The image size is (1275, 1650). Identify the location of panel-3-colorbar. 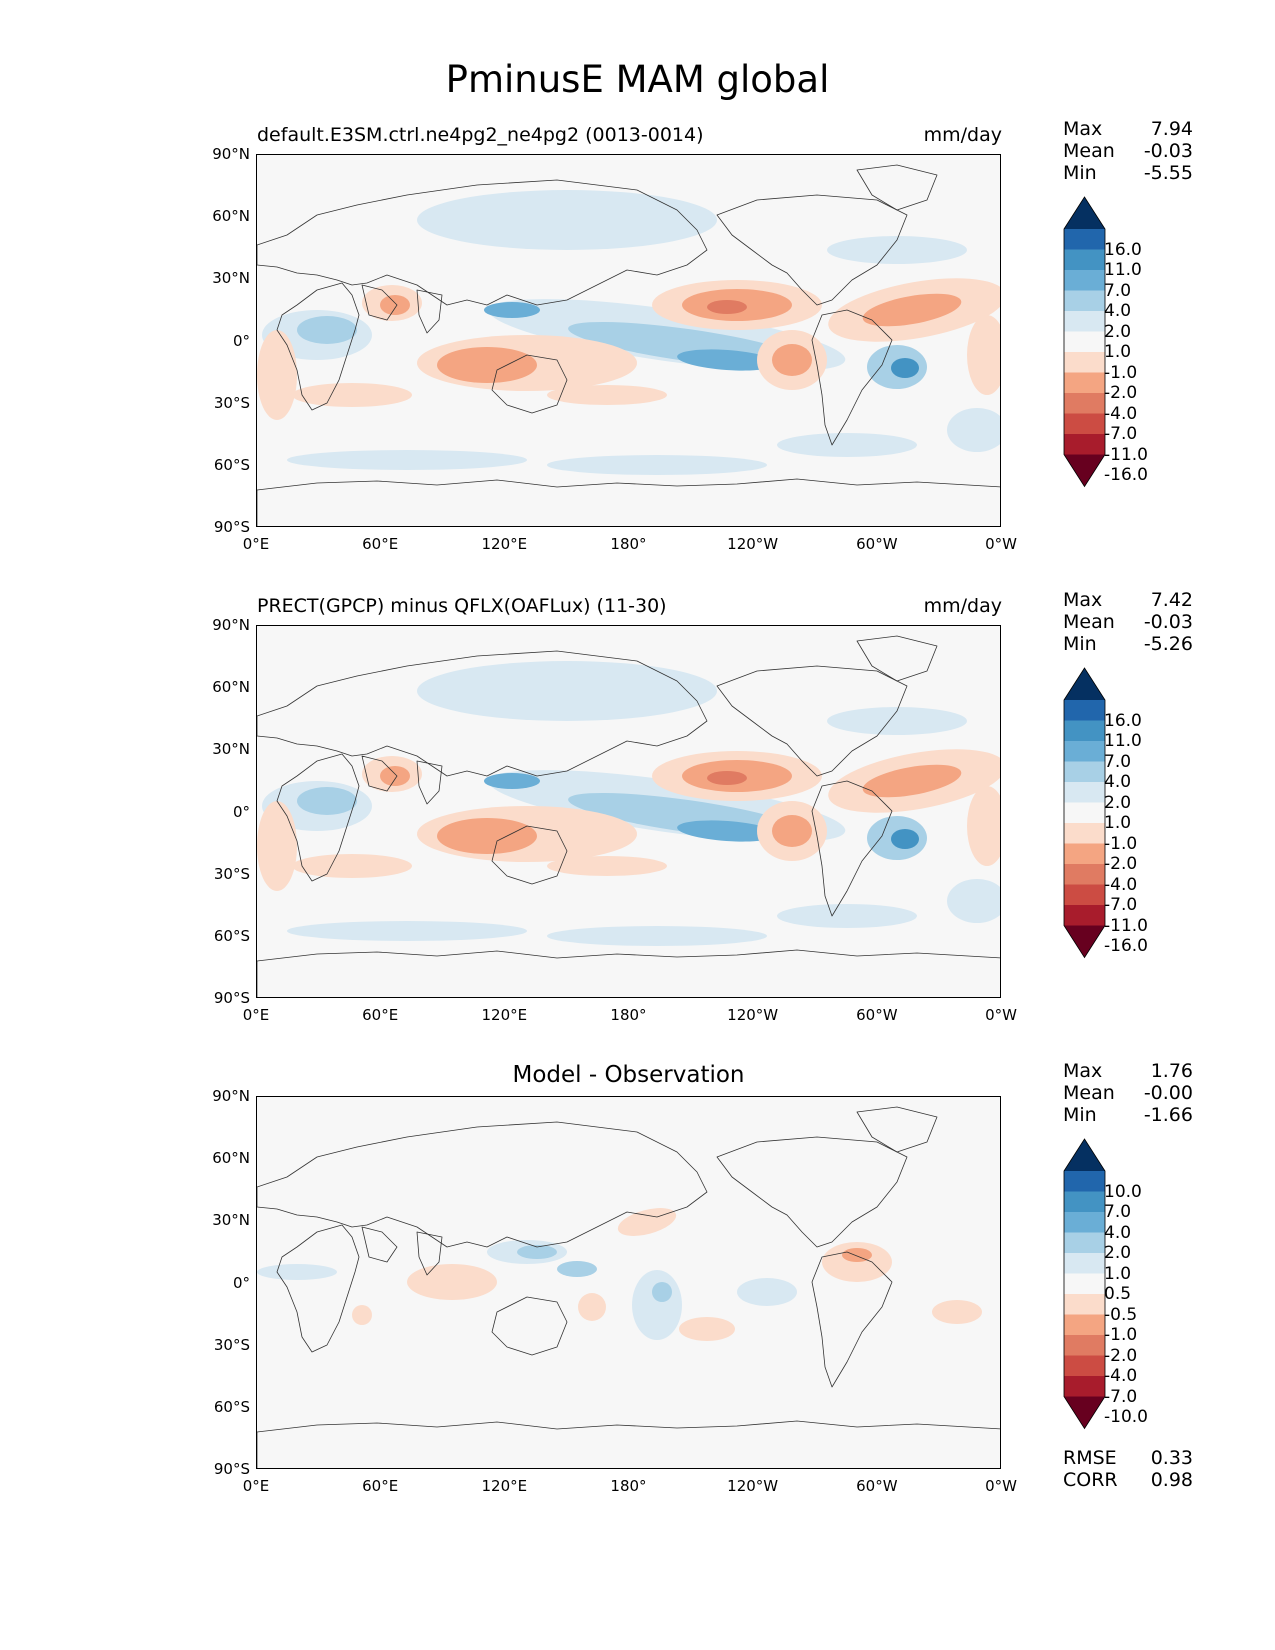
(1084, 1286).